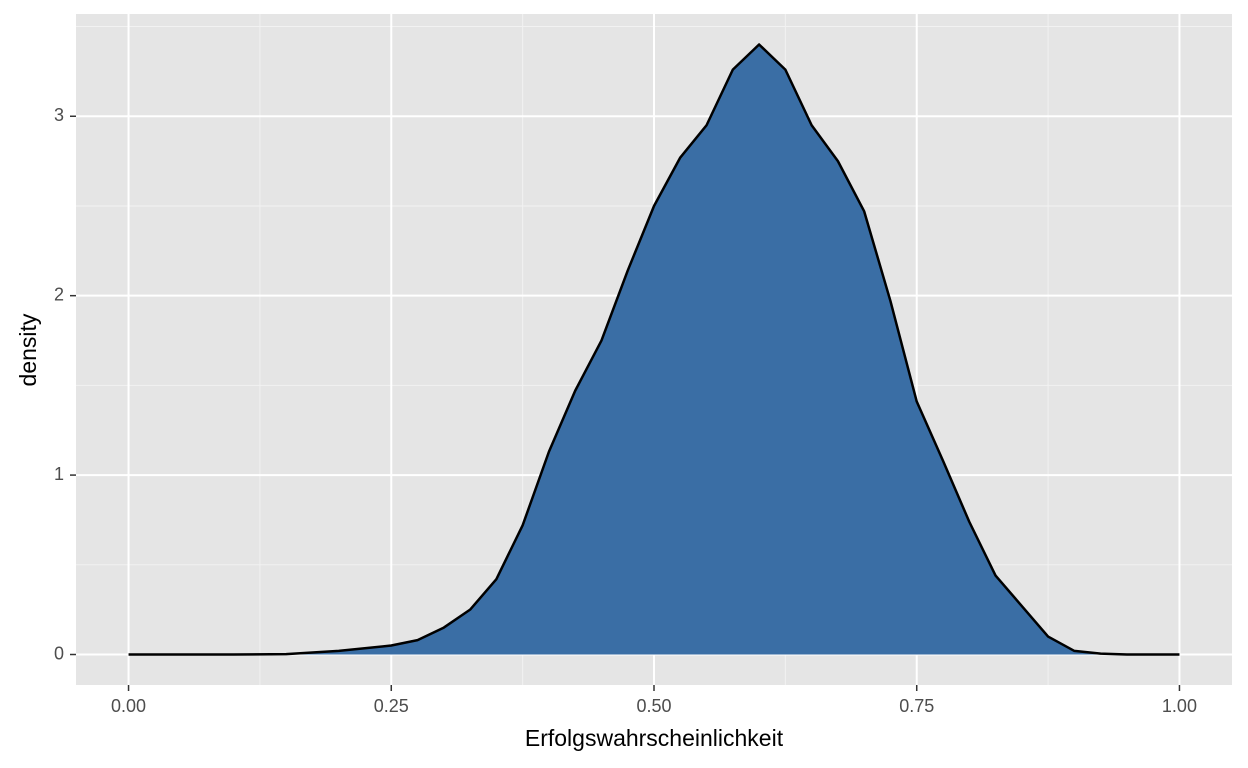  What do you see at coordinates (59, 474) in the screenshot?
I see `y-tick-label: 1` at bounding box center [59, 474].